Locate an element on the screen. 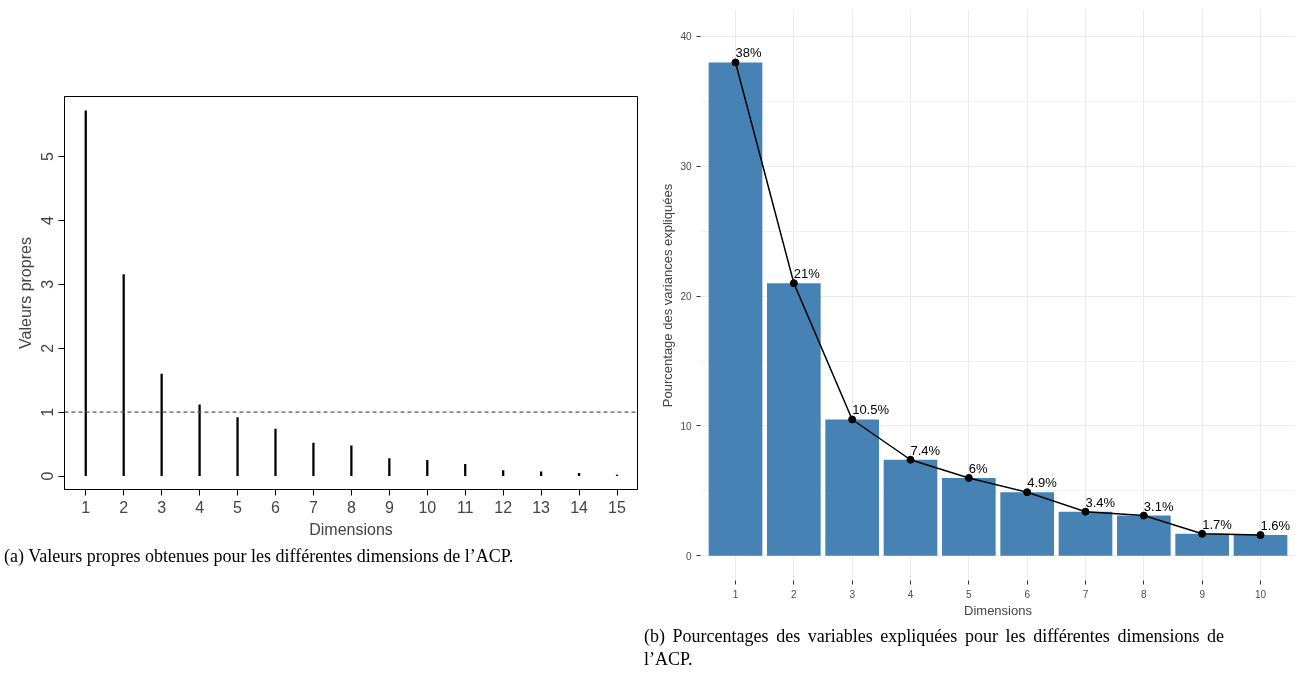 Image resolution: width=1299 pixels, height=688 pixels. x-tick-label: 14 is located at coordinates (579, 507).